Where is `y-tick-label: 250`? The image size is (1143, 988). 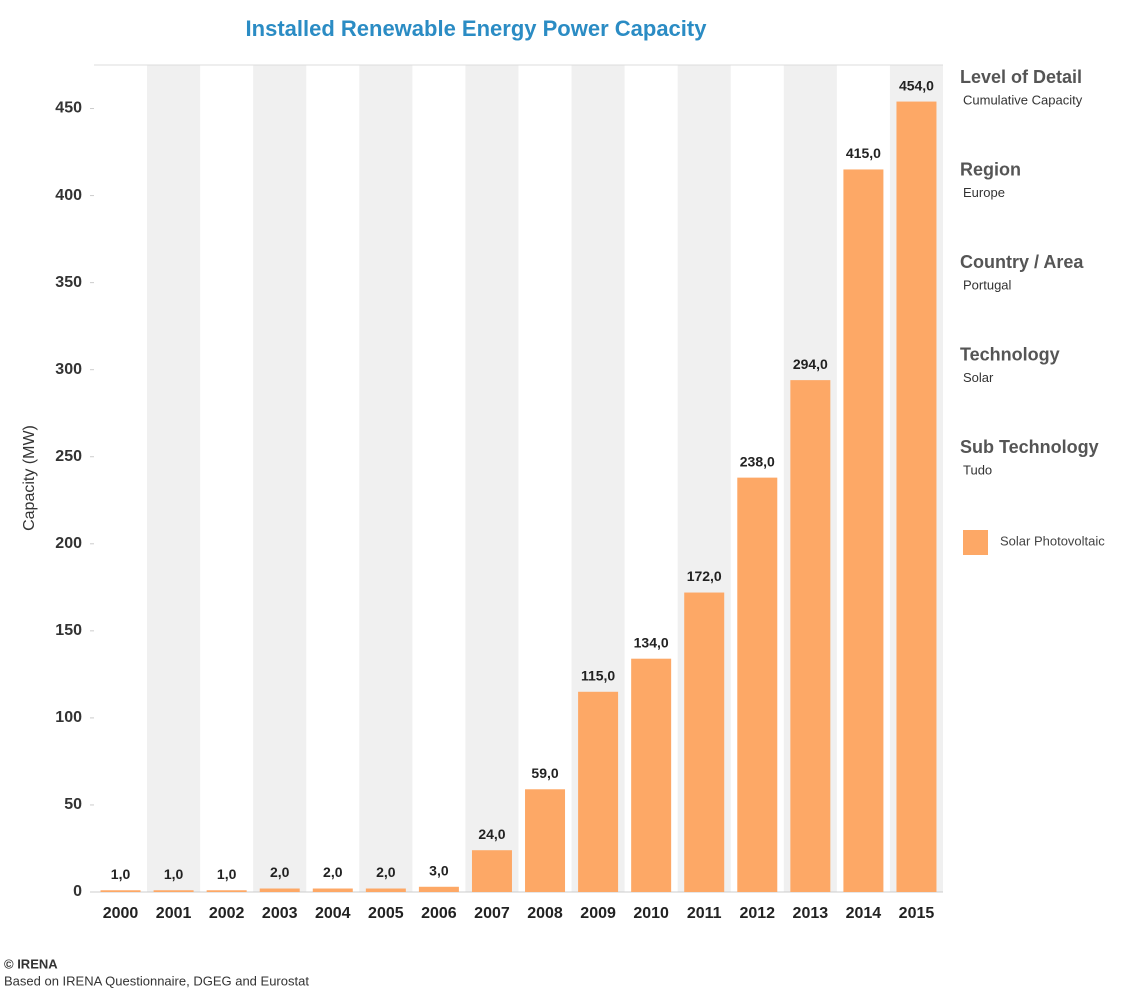
y-tick-label: 250 is located at coordinates (68, 456).